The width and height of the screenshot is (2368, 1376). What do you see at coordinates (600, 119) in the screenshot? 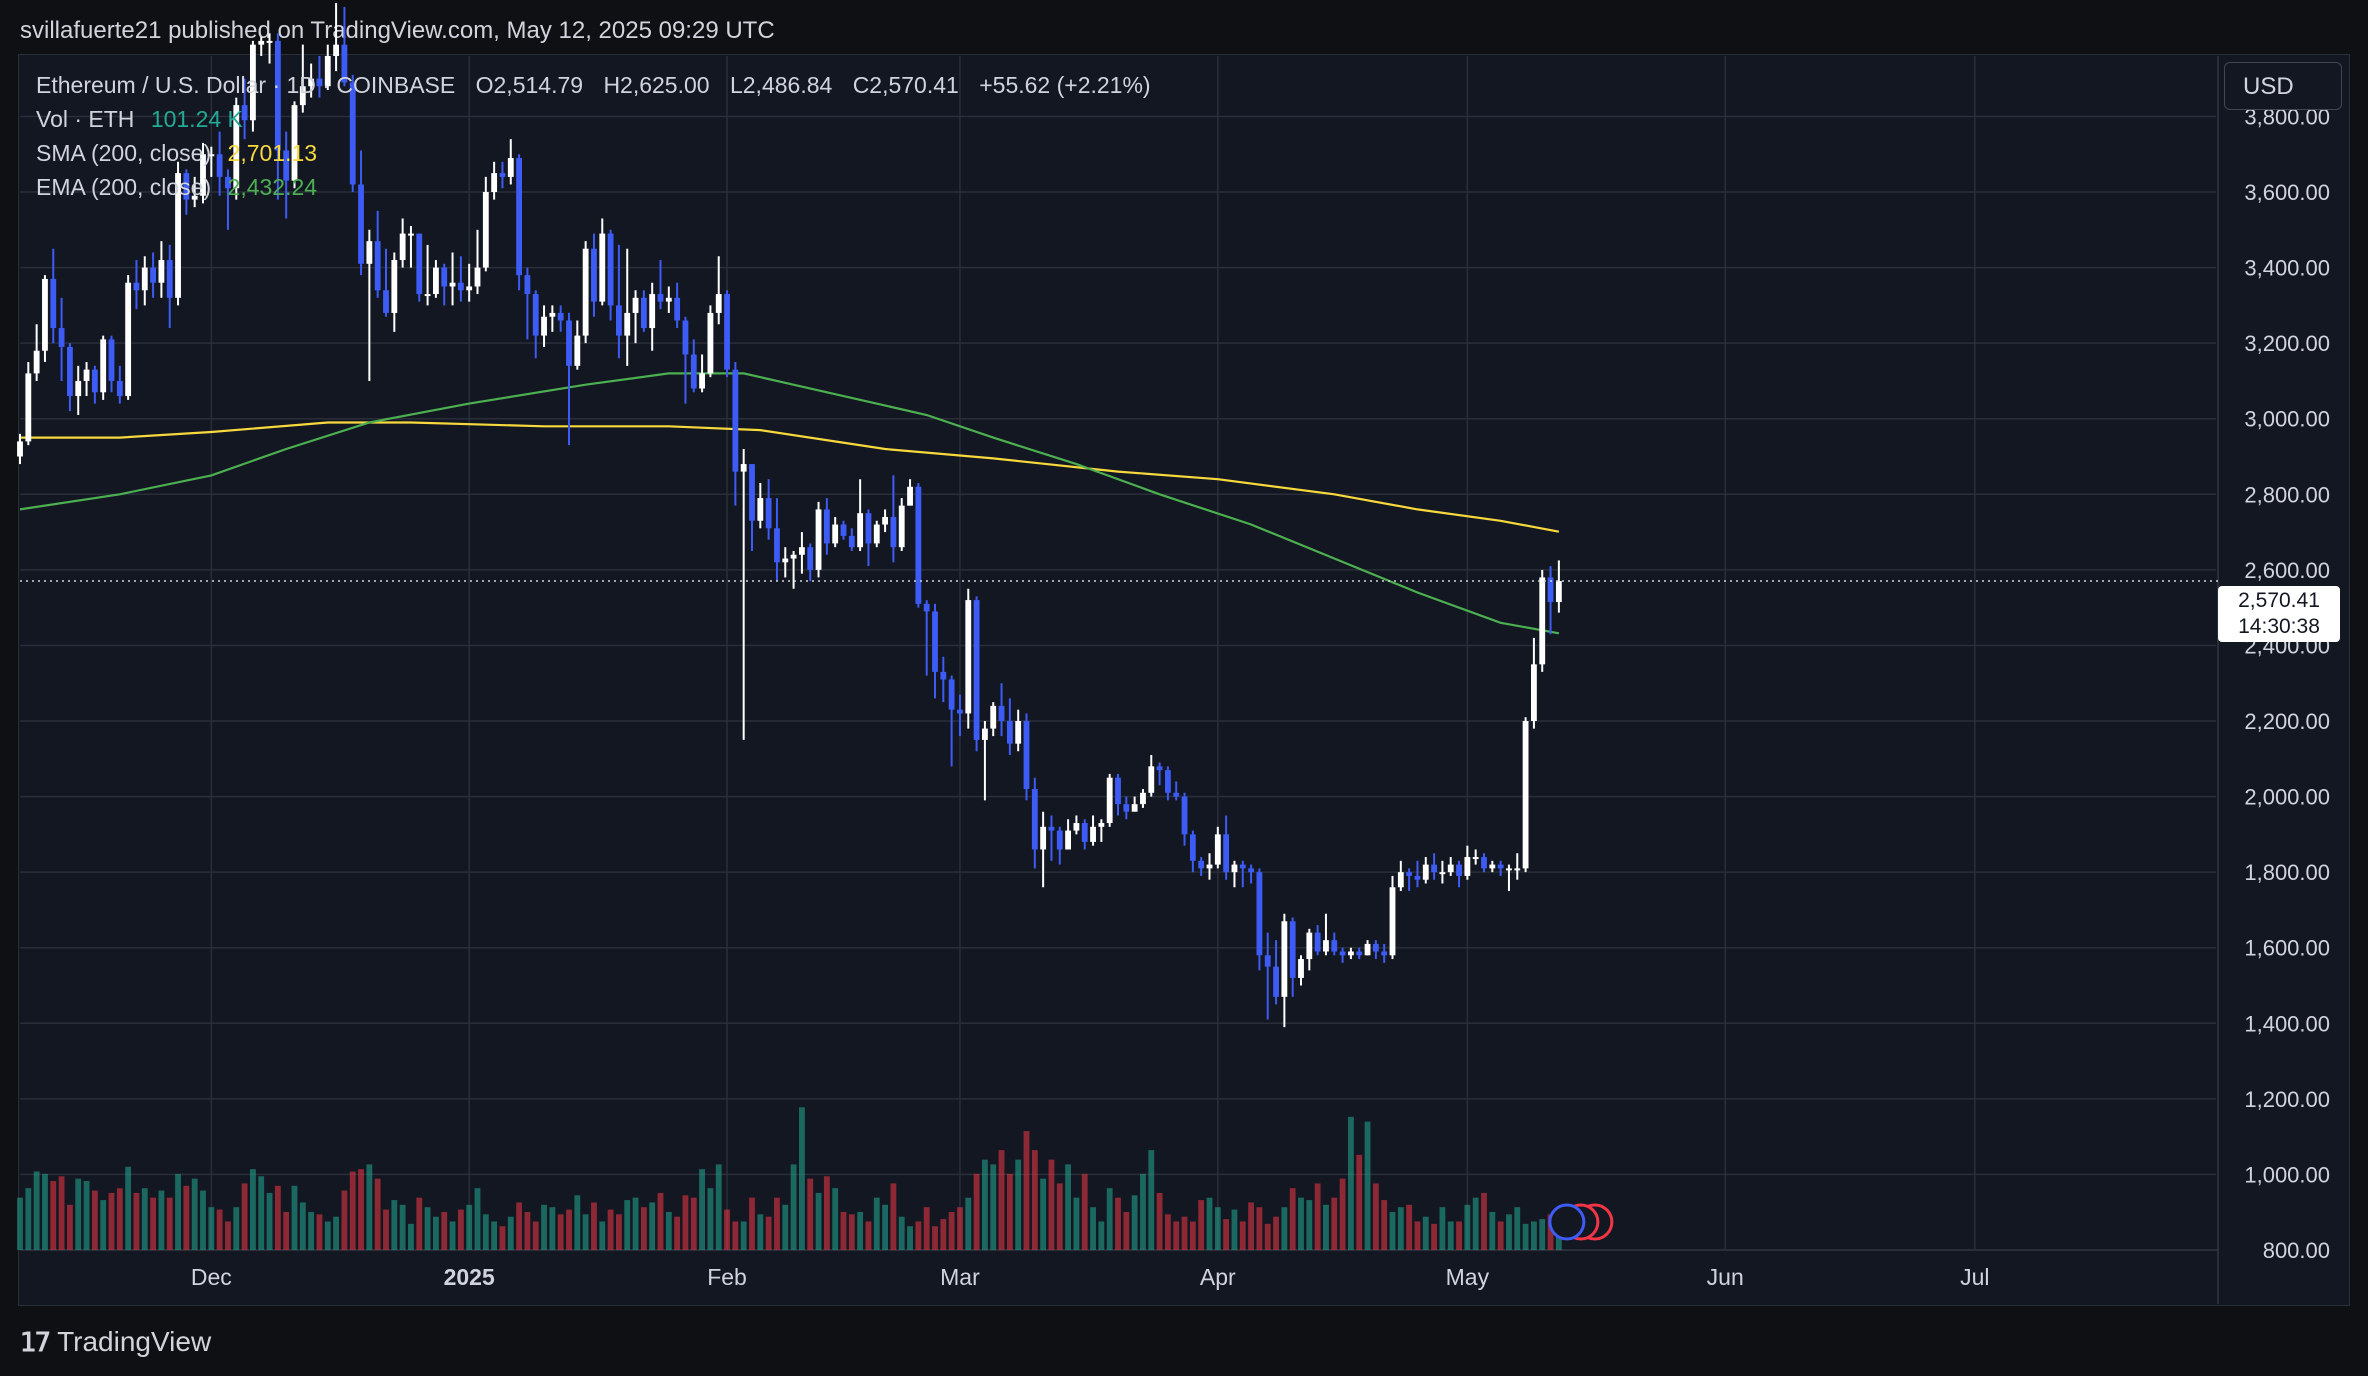
I see `legend-volume-row: Vol · ETH 101.24 K` at bounding box center [600, 119].